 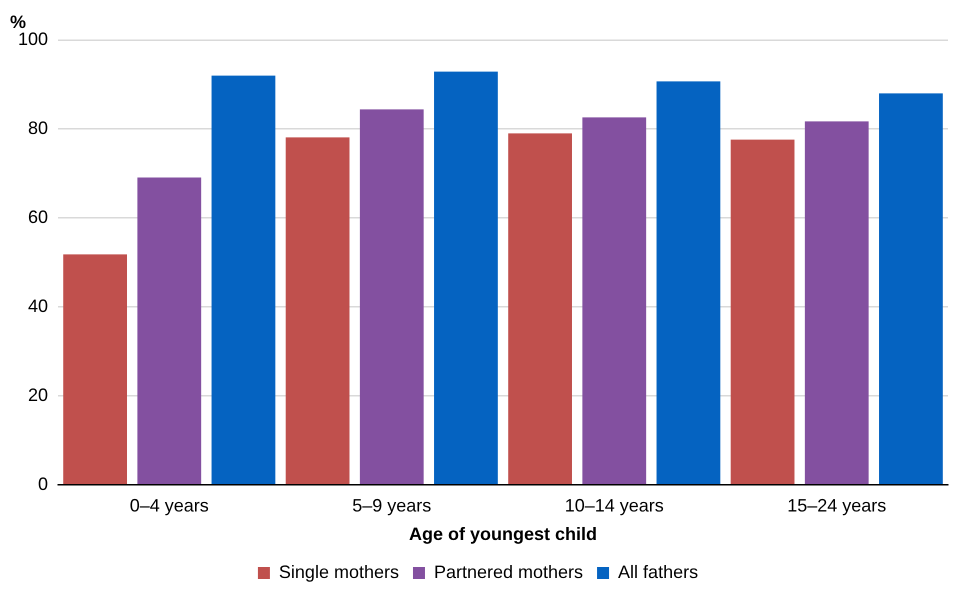 What do you see at coordinates (169, 506) in the screenshot?
I see `x-tick-label: 0–4 years` at bounding box center [169, 506].